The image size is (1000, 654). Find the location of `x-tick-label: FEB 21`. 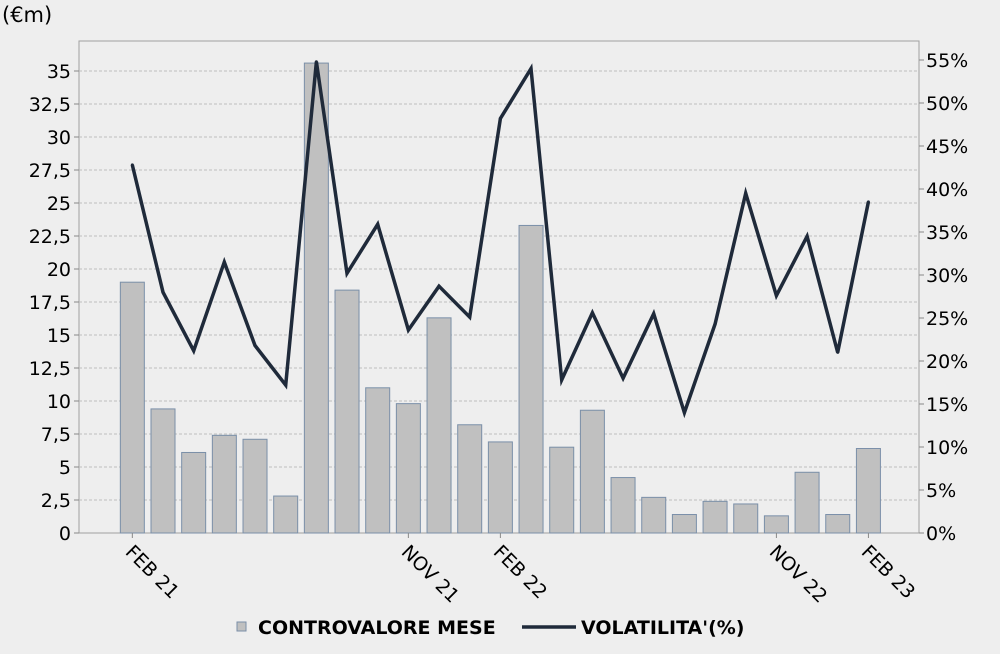

x-tick-label: FEB 21 is located at coordinates (152, 572).